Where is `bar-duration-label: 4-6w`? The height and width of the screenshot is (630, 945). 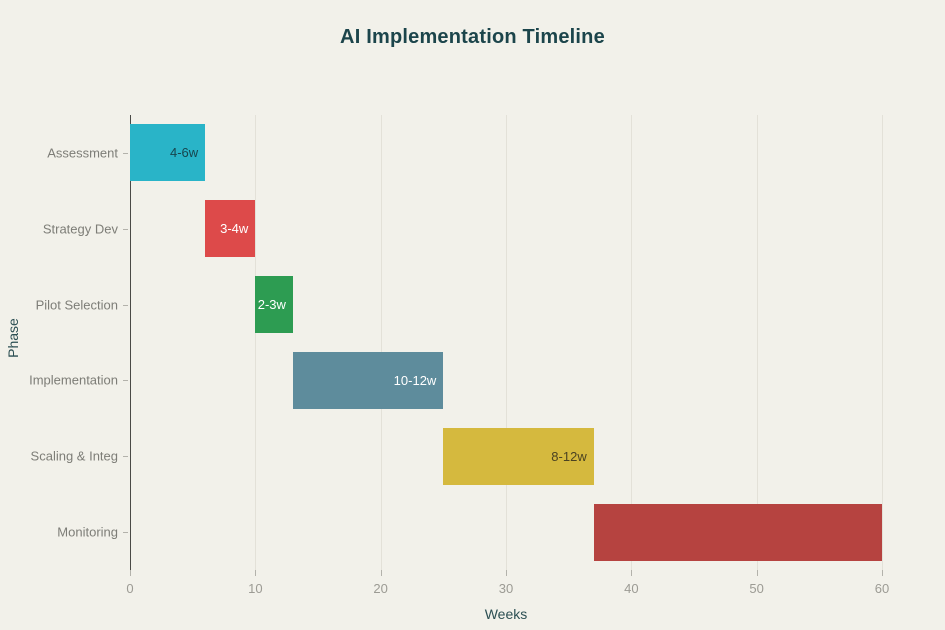 bar-duration-label: 4-6w is located at coordinates (184, 152).